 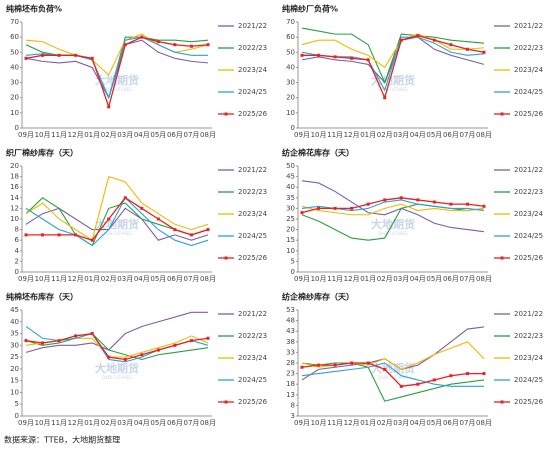 What do you see at coordinates (34, 9) in the screenshot?
I see `chart-title: 纯棉坯布负荷%` at bounding box center [34, 9].